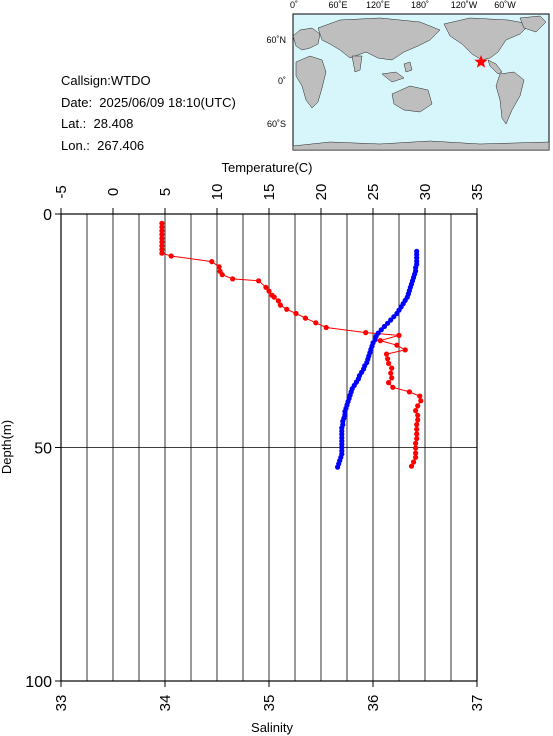 The image size is (553, 736). I want to click on map-lat-label: 0˚, so click(282, 81).